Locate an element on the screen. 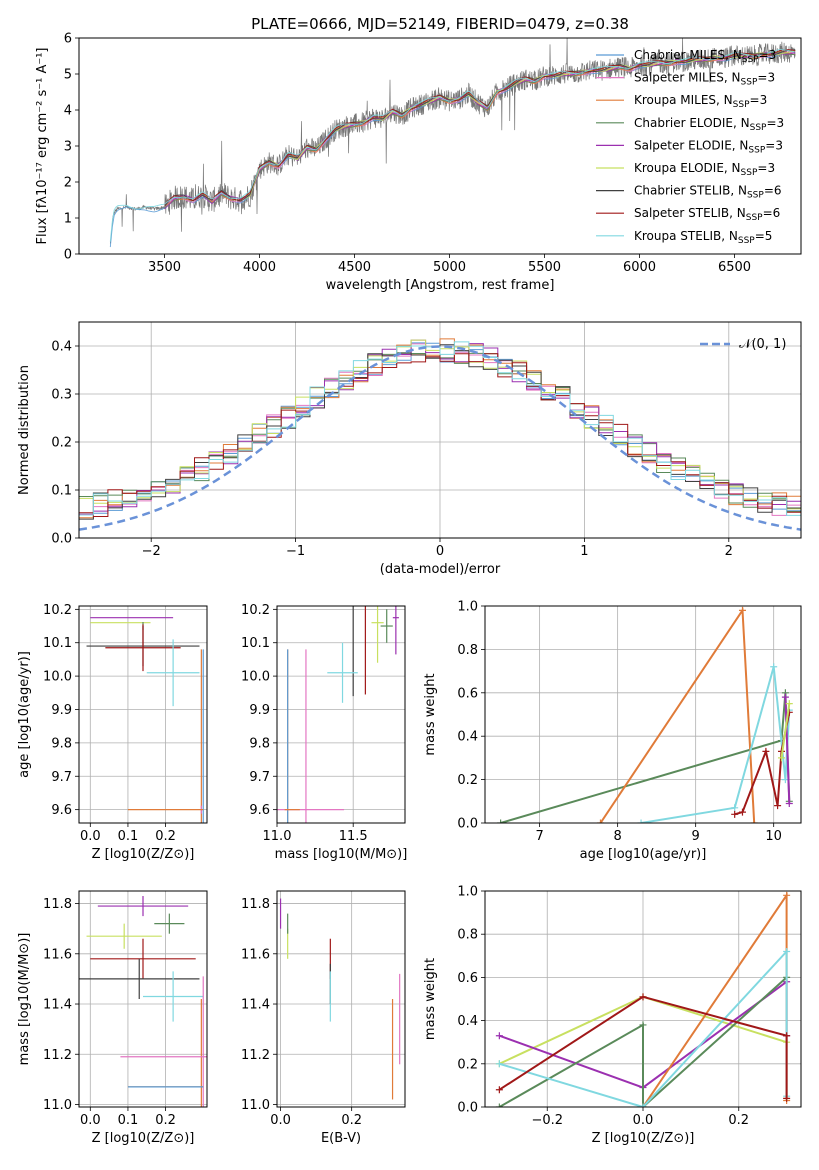  y-tick-label: 11.8 is located at coordinates (57, 904).